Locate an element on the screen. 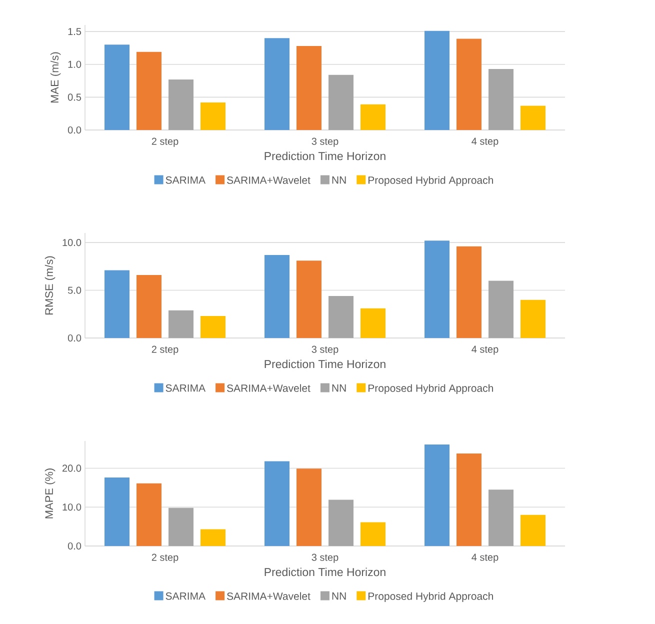 This screenshot has height=624, width=655. y-tick-label: 20.0 is located at coordinates (72, 468).